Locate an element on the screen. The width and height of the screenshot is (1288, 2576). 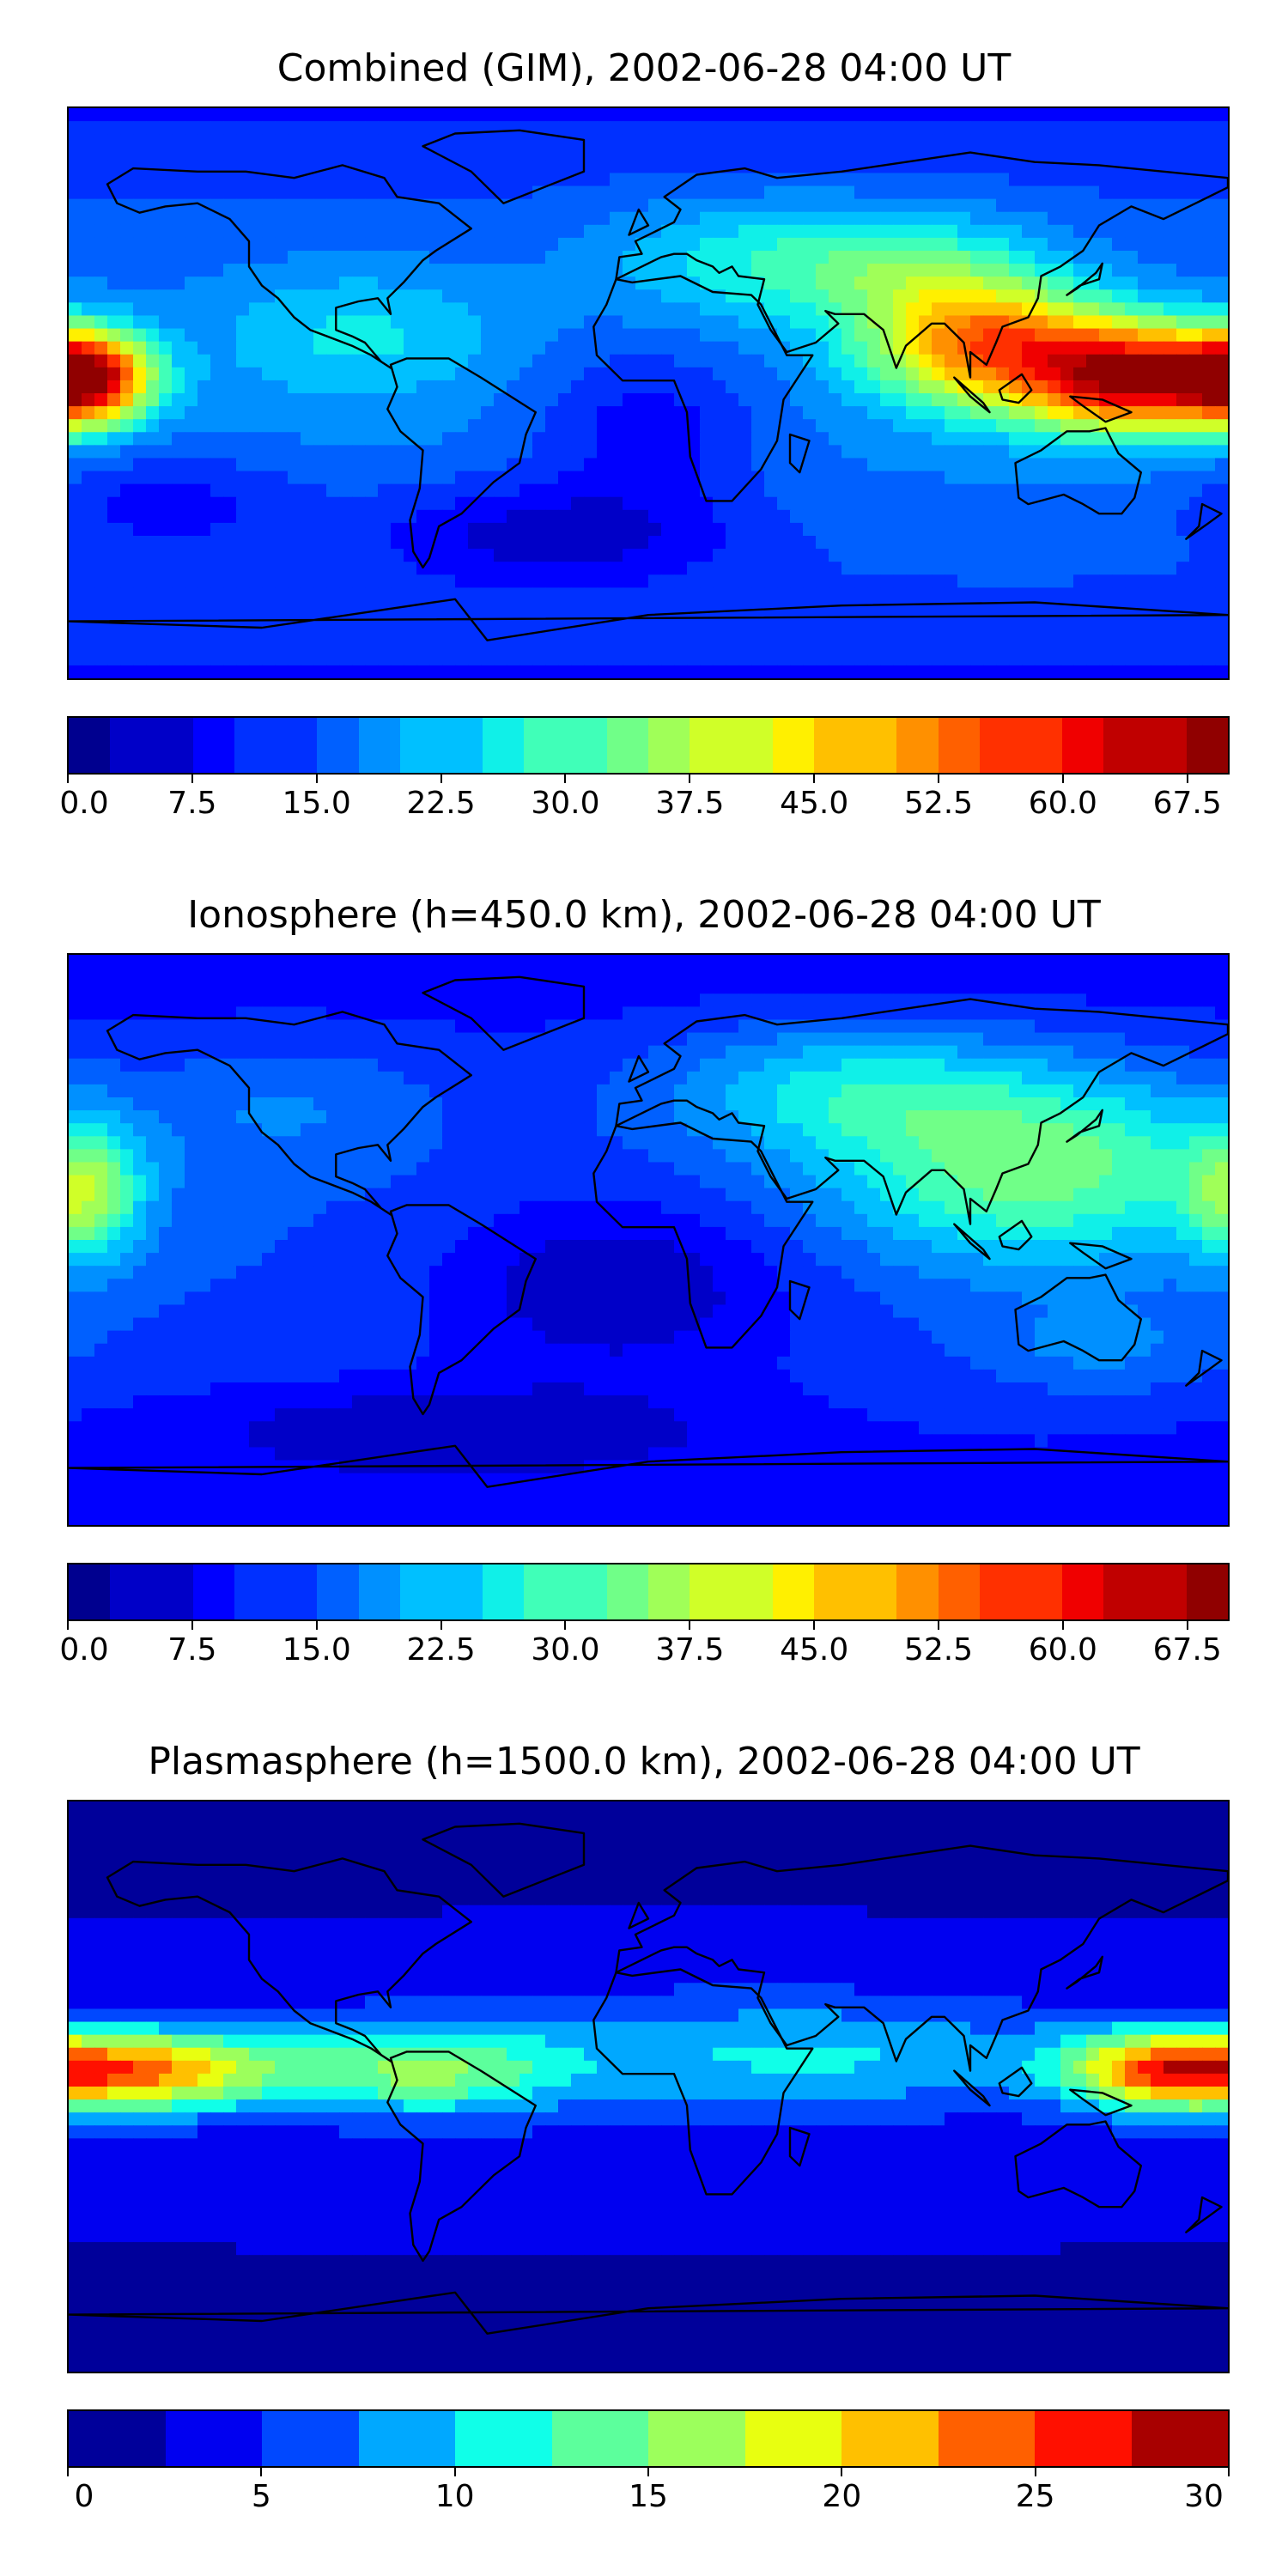
colorbar-tick-label: 5 is located at coordinates (261, 2496).